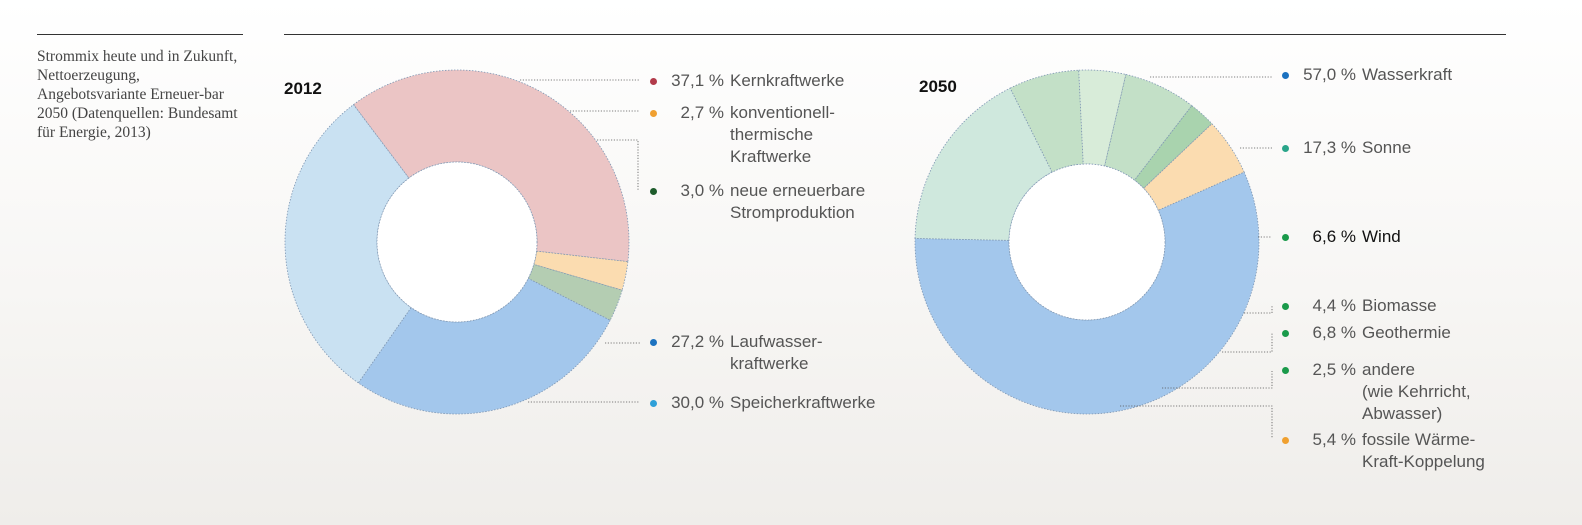 The width and height of the screenshot is (1582, 525). What do you see at coordinates (697, 341) in the screenshot?
I see `legend-value: 27,2 %` at bounding box center [697, 341].